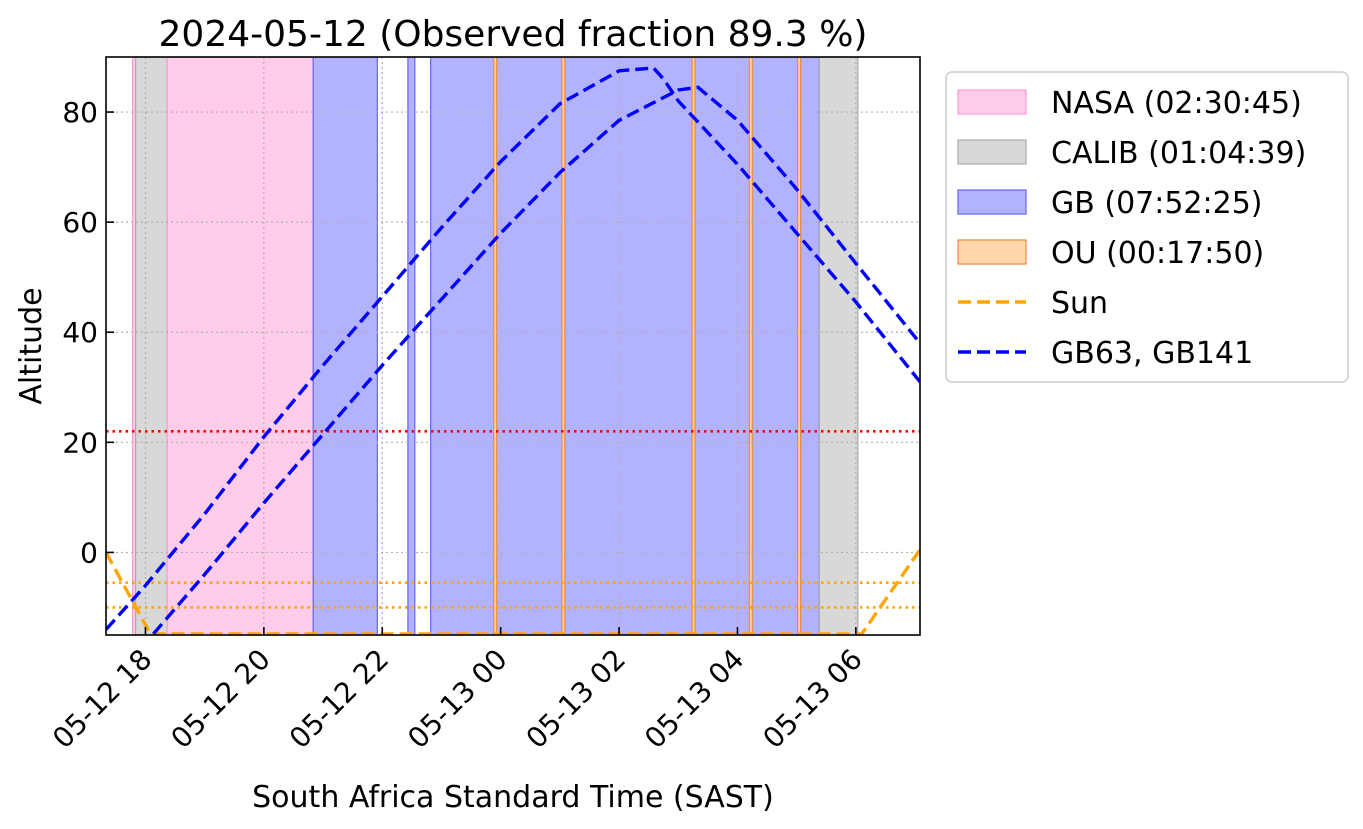  Describe the element at coordinates (1157, 253) in the screenshot. I see `legend-label-3: OU (00:17:50)` at that location.